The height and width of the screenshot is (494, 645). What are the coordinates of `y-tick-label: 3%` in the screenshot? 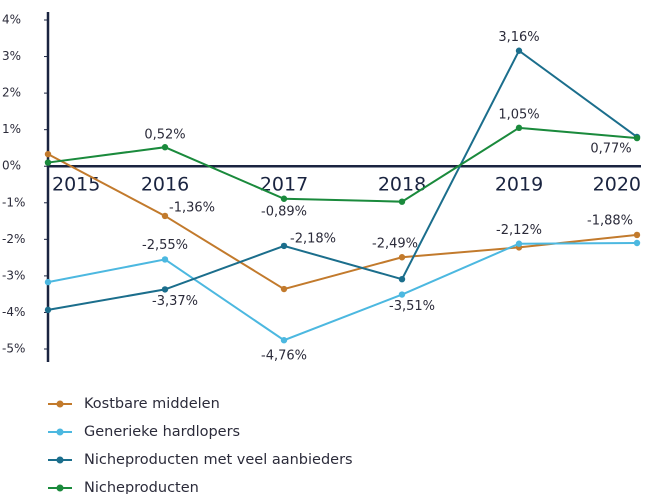 It's located at (11, 56).